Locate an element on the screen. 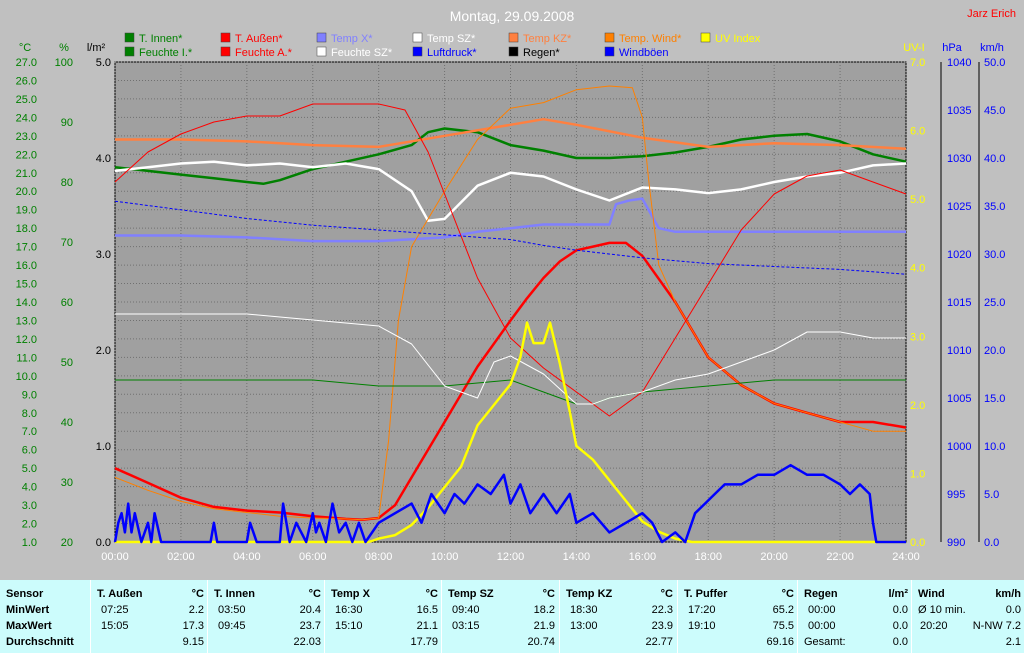  temp-axis-tick-label: 1.0 is located at coordinates (29, 543).